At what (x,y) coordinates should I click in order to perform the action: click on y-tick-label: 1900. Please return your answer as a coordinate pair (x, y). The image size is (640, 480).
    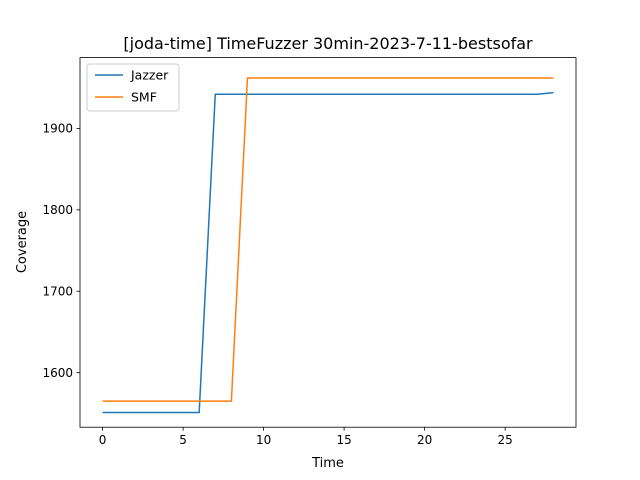
    Looking at the image, I should click on (57, 129).